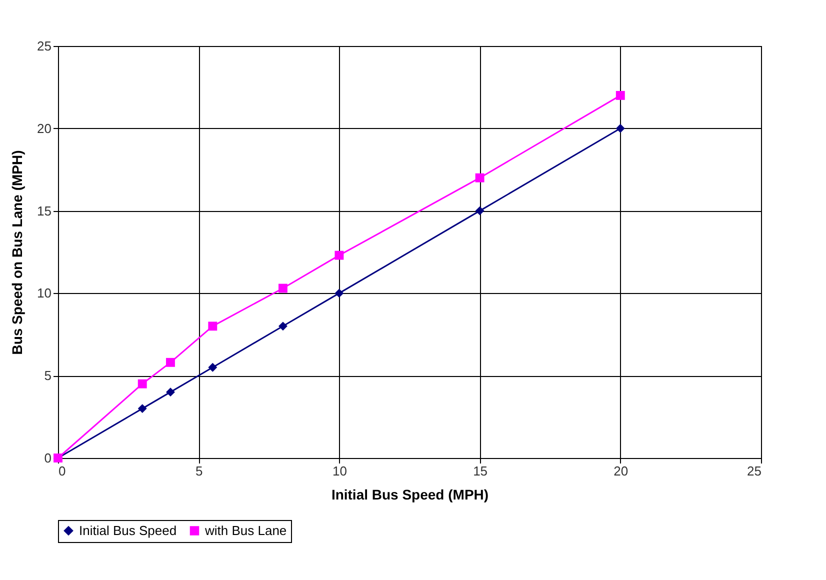 This screenshot has width=826, height=580. I want to click on x-tick-label: 25, so click(754, 471).